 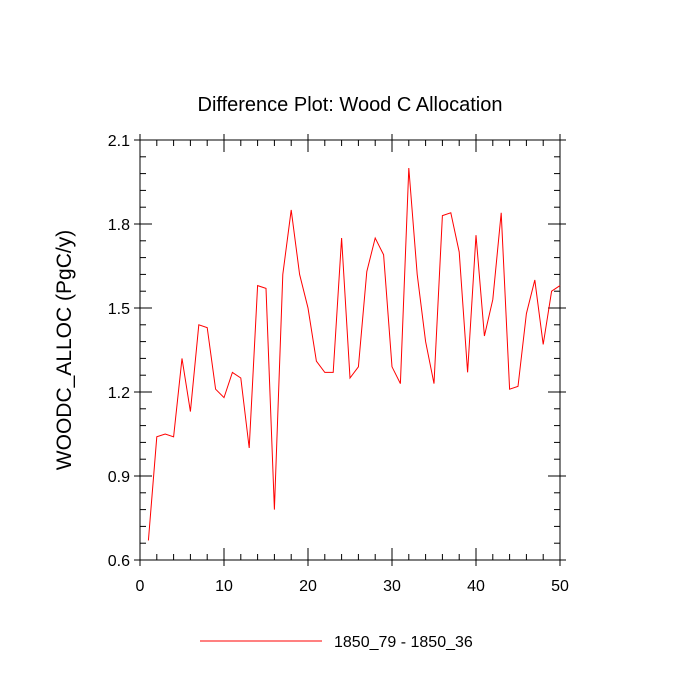 What do you see at coordinates (308, 586) in the screenshot?
I see `x-tick-label: 20` at bounding box center [308, 586].